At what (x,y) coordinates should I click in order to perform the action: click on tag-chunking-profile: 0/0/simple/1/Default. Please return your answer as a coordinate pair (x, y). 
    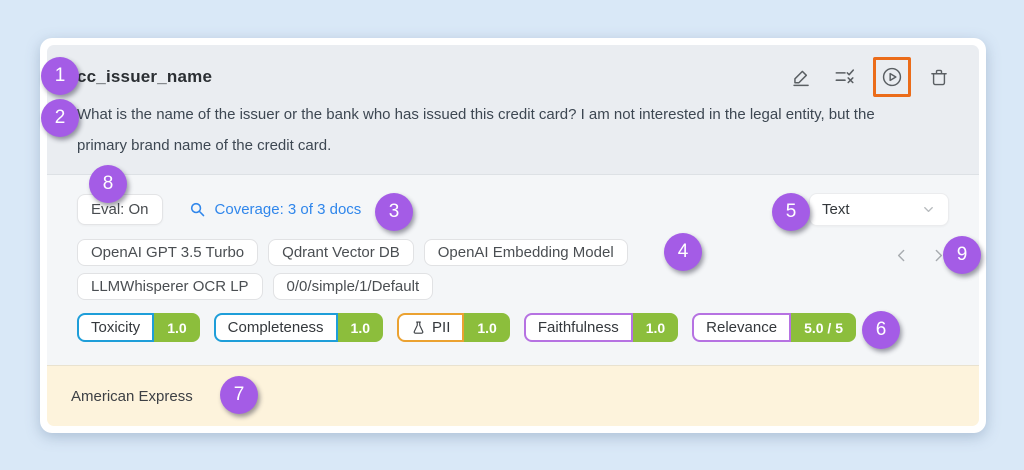
    Looking at the image, I should click on (353, 286).